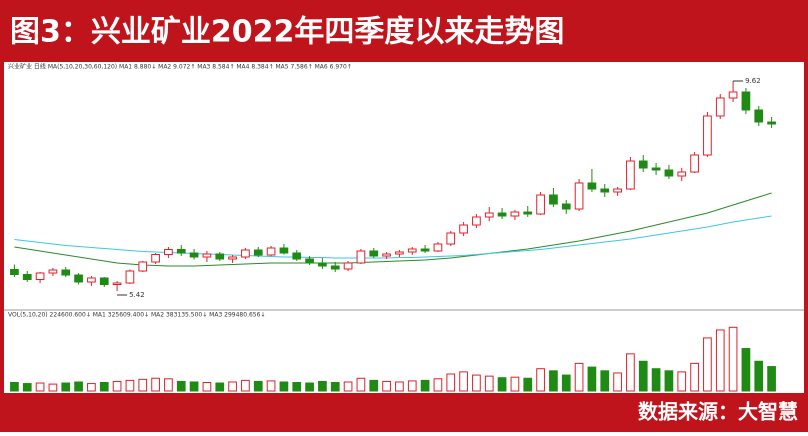 Image resolution: width=808 pixels, height=436 pixels. What do you see at coordinates (287, 32) in the screenshot?
I see `chart-title: 图3：兴业矿业2022年四季度以来走势图` at bounding box center [287, 32].